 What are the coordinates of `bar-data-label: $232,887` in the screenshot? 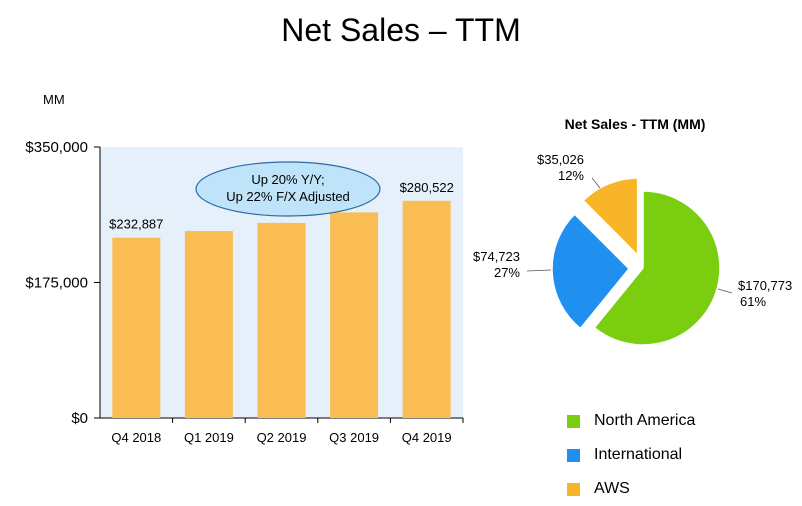 It's located at (136, 224).